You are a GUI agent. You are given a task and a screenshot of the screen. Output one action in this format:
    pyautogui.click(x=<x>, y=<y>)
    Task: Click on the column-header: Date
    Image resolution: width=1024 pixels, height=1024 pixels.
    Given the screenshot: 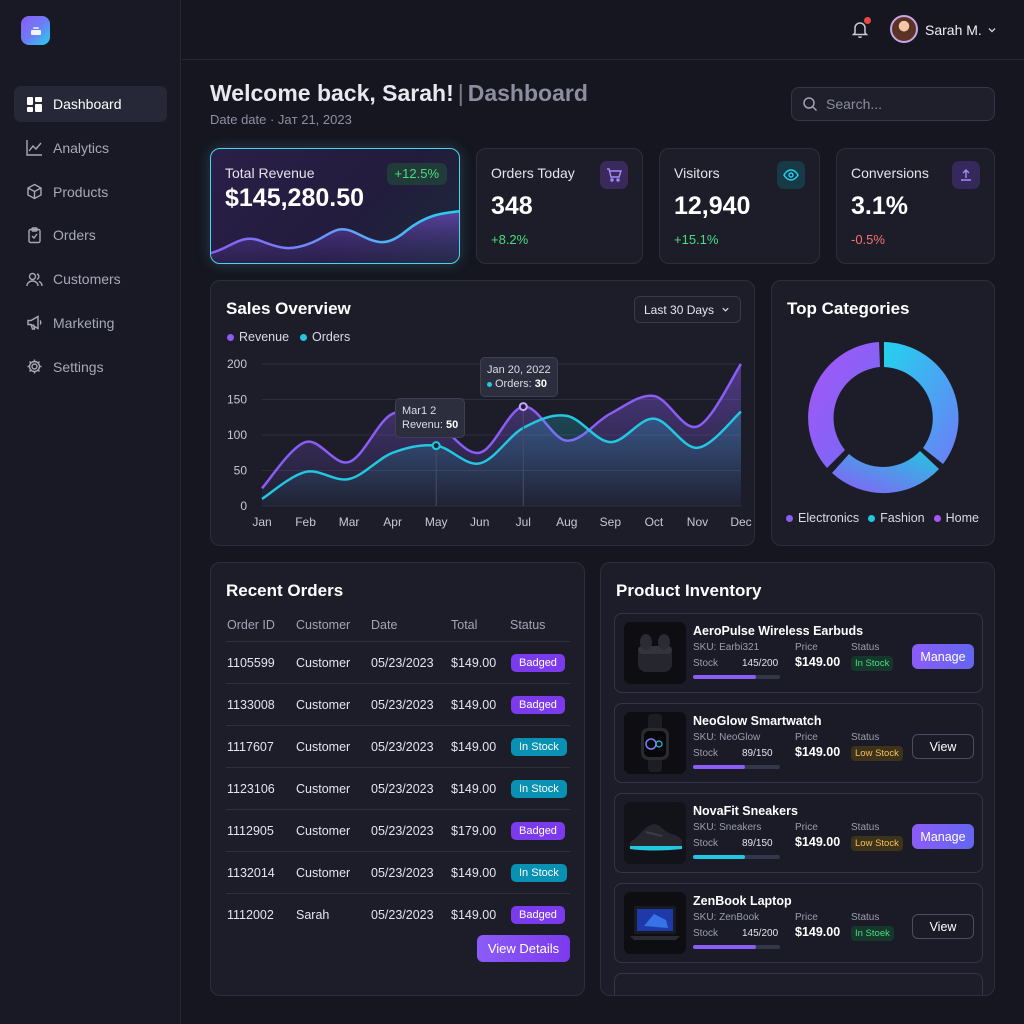 What is the action you would take?
    pyautogui.click(x=384, y=625)
    